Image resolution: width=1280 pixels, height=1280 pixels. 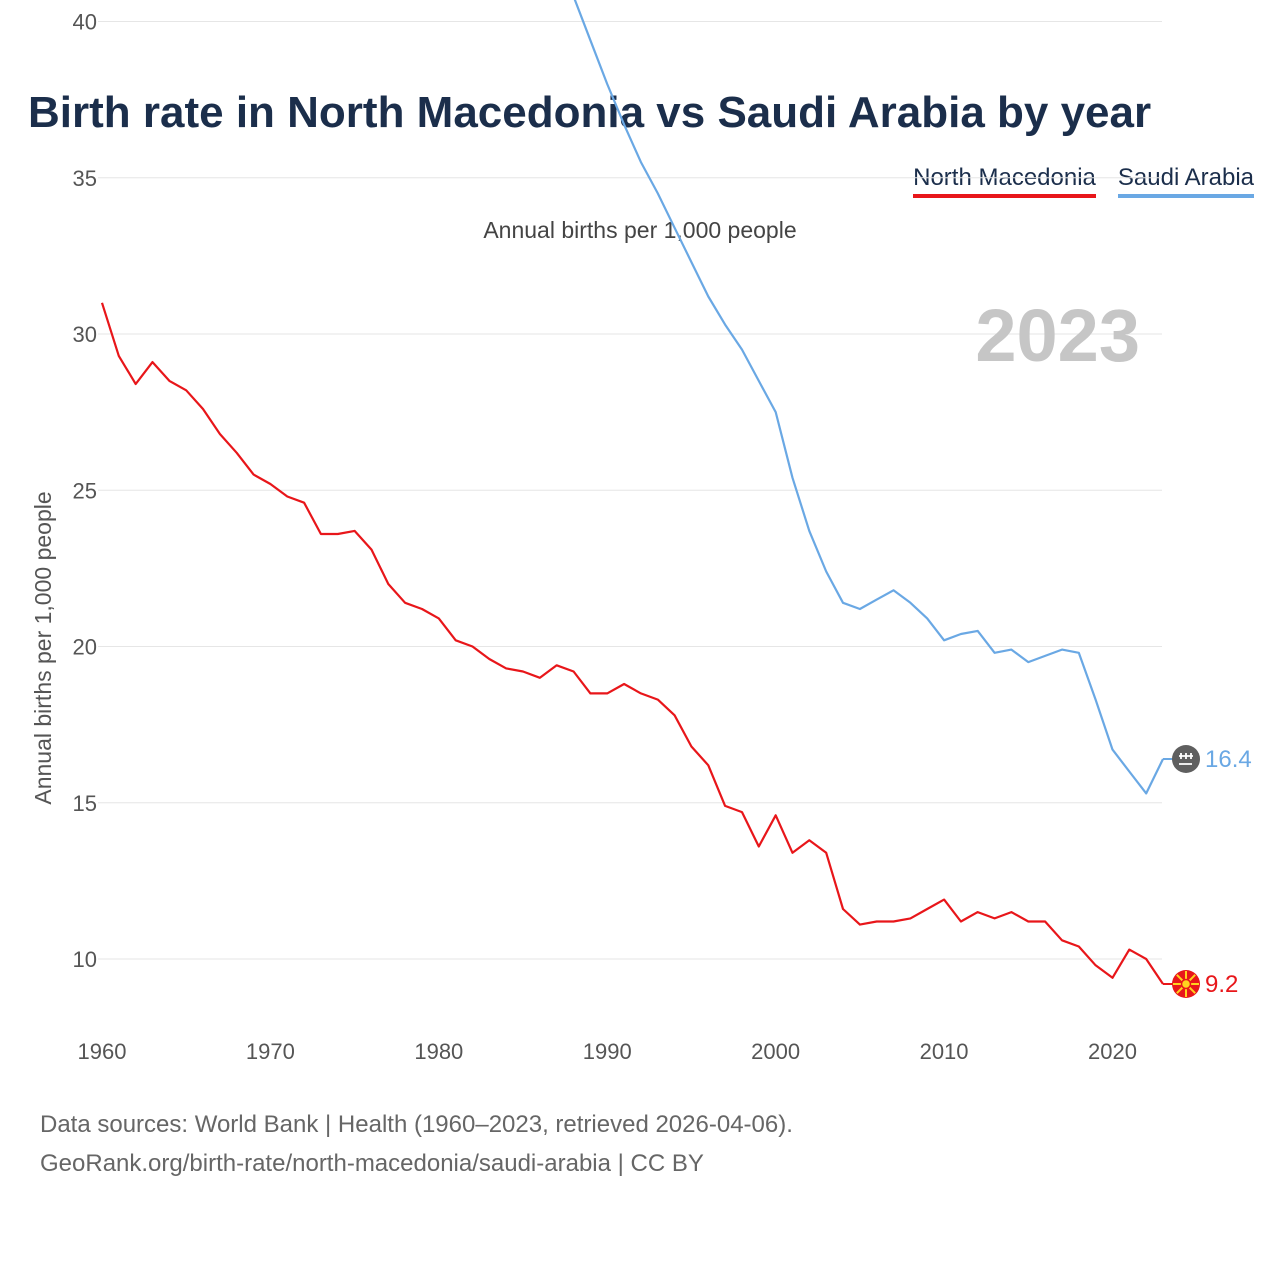 I want to click on x-tick-1970: 1970, so click(x=270, y=1051).